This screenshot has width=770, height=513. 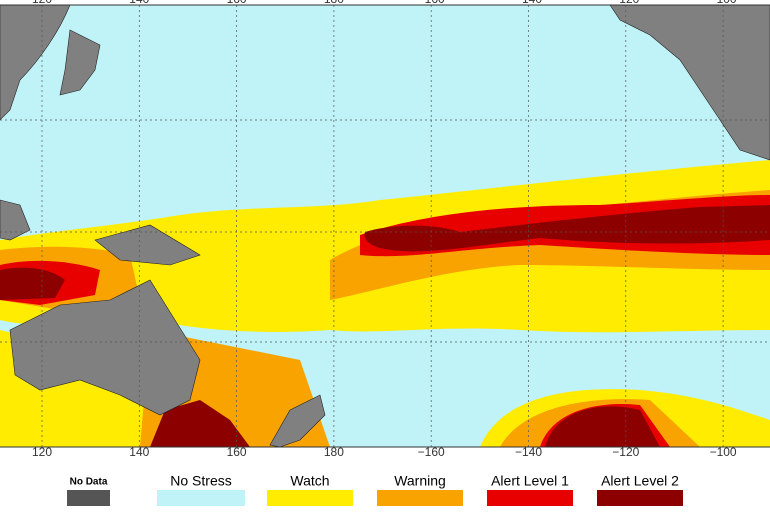 I want to click on lon-label-bottom: −140, so click(x=528, y=452).